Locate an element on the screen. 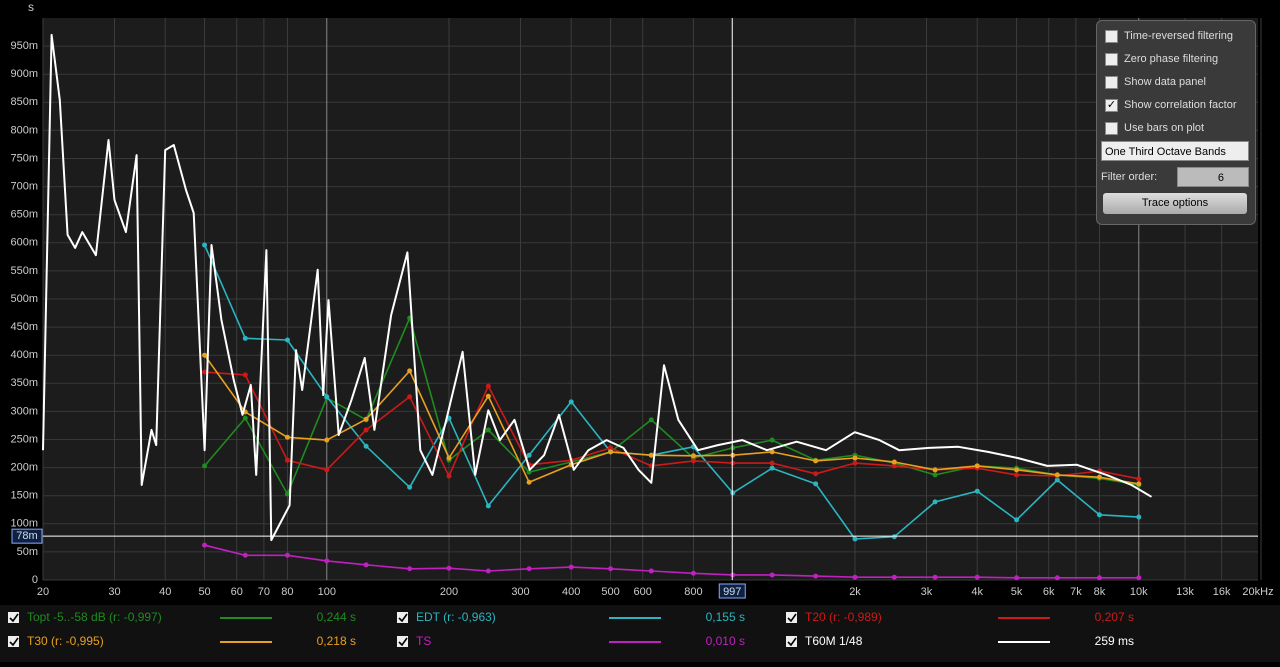 The height and width of the screenshot is (667, 1280). check-mark is located at coordinates (792, 618).